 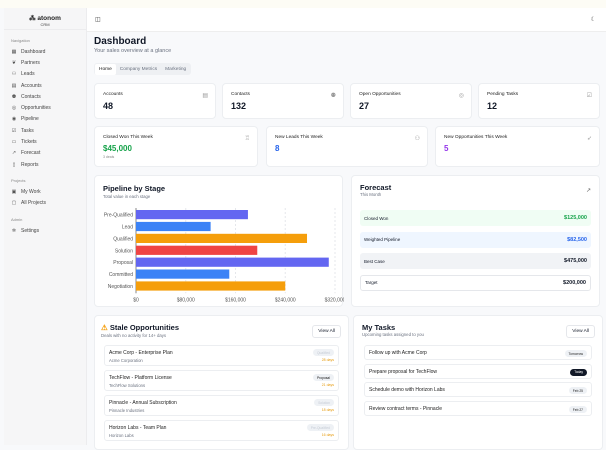 What do you see at coordinates (134, 188) in the screenshot?
I see `pipeline-title: Pipeline by Stage` at bounding box center [134, 188].